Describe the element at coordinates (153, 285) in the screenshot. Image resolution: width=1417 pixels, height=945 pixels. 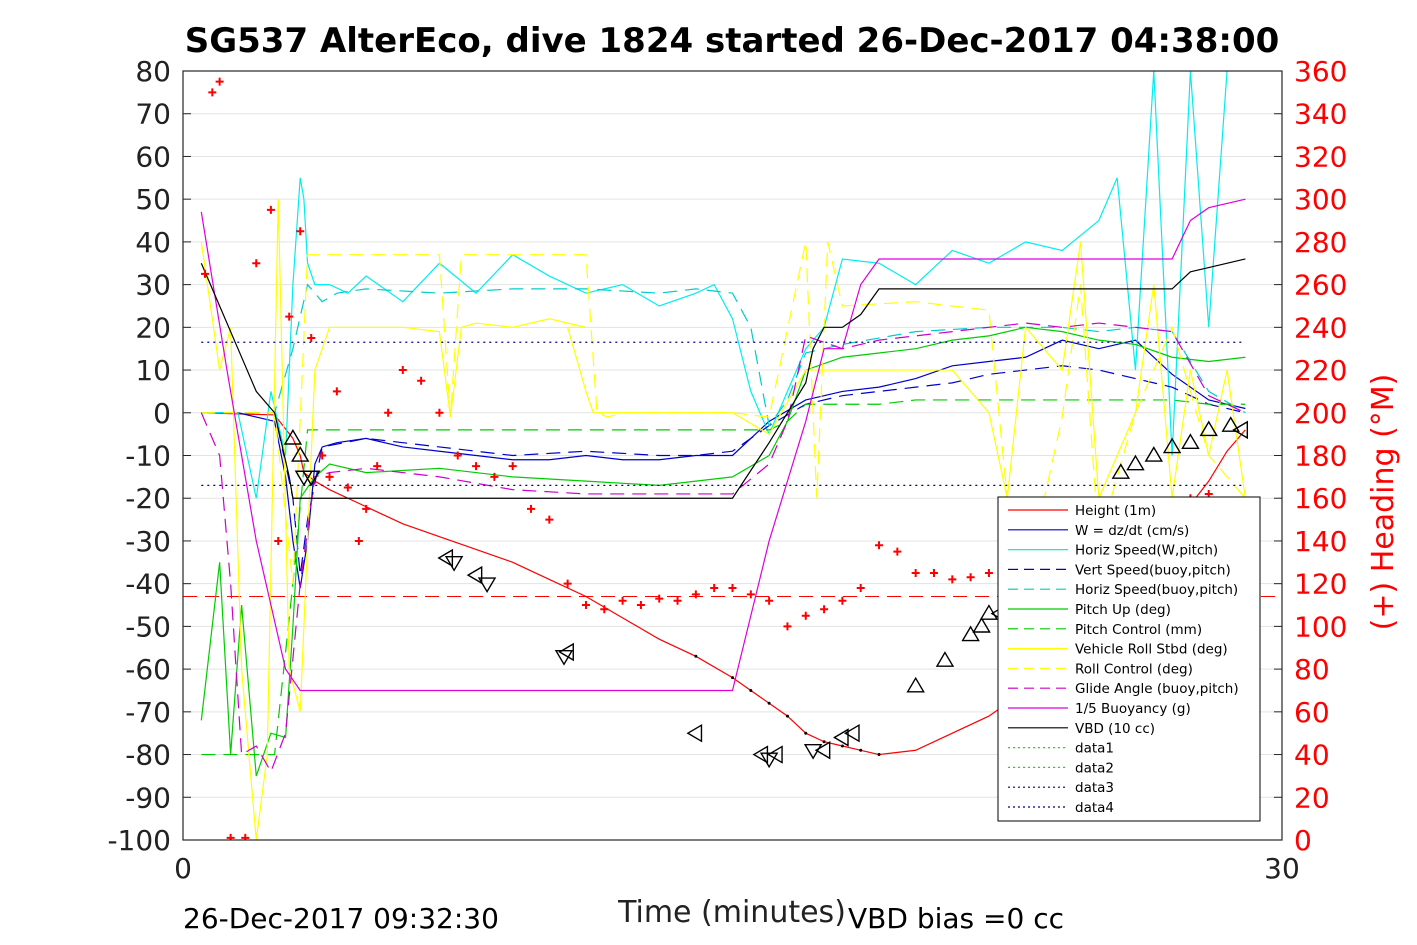
I see `y-tick-label: 30` at that location.